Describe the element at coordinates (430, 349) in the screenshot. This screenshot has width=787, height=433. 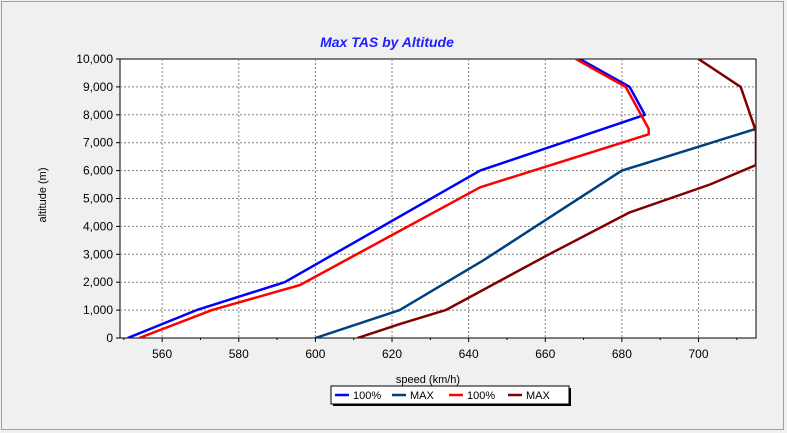
I see `x-axis-ticks: 560 580 600 620 640 660 680 700` at that location.